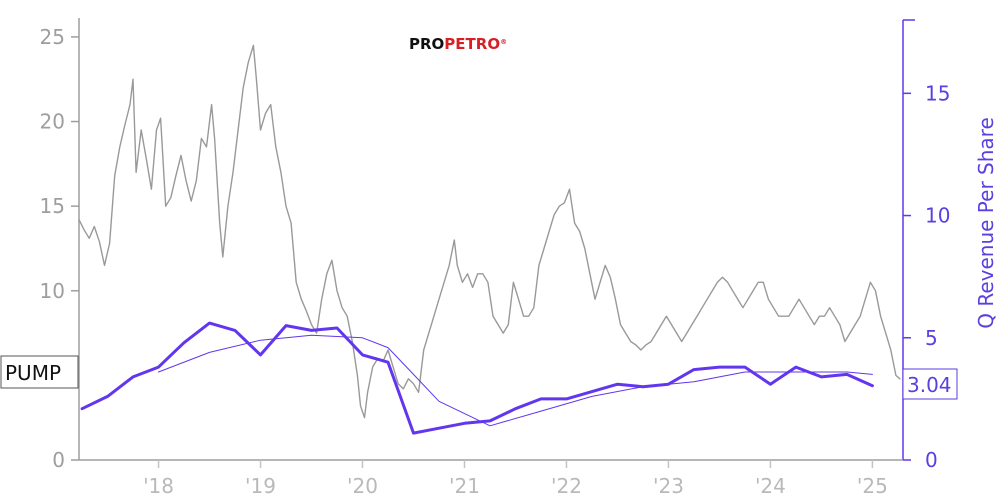 This screenshot has width=1000, height=500. What do you see at coordinates (426, 44) in the screenshot?
I see `logo-text-part1: PRO` at bounding box center [426, 44].